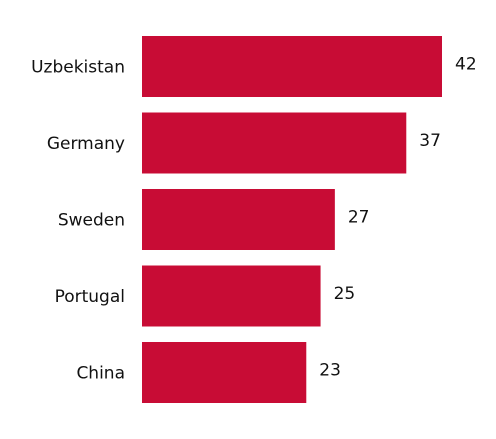 This screenshot has width=496, height=439. What do you see at coordinates (100, 374) in the screenshot?
I see `category-label: China` at bounding box center [100, 374].